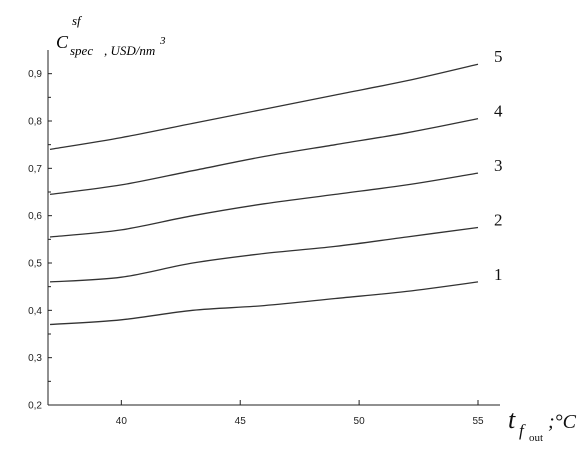 This screenshot has height=450, width=587. Describe the element at coordinates (512, 419) in the screenshot. I see `x-title-symbol: t` at that location.